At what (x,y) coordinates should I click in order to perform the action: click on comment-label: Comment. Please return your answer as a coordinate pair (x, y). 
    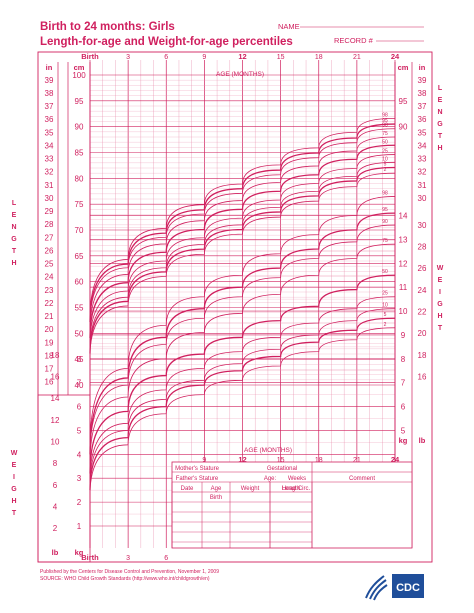
    Looking at the image, I should click on (362, 479).